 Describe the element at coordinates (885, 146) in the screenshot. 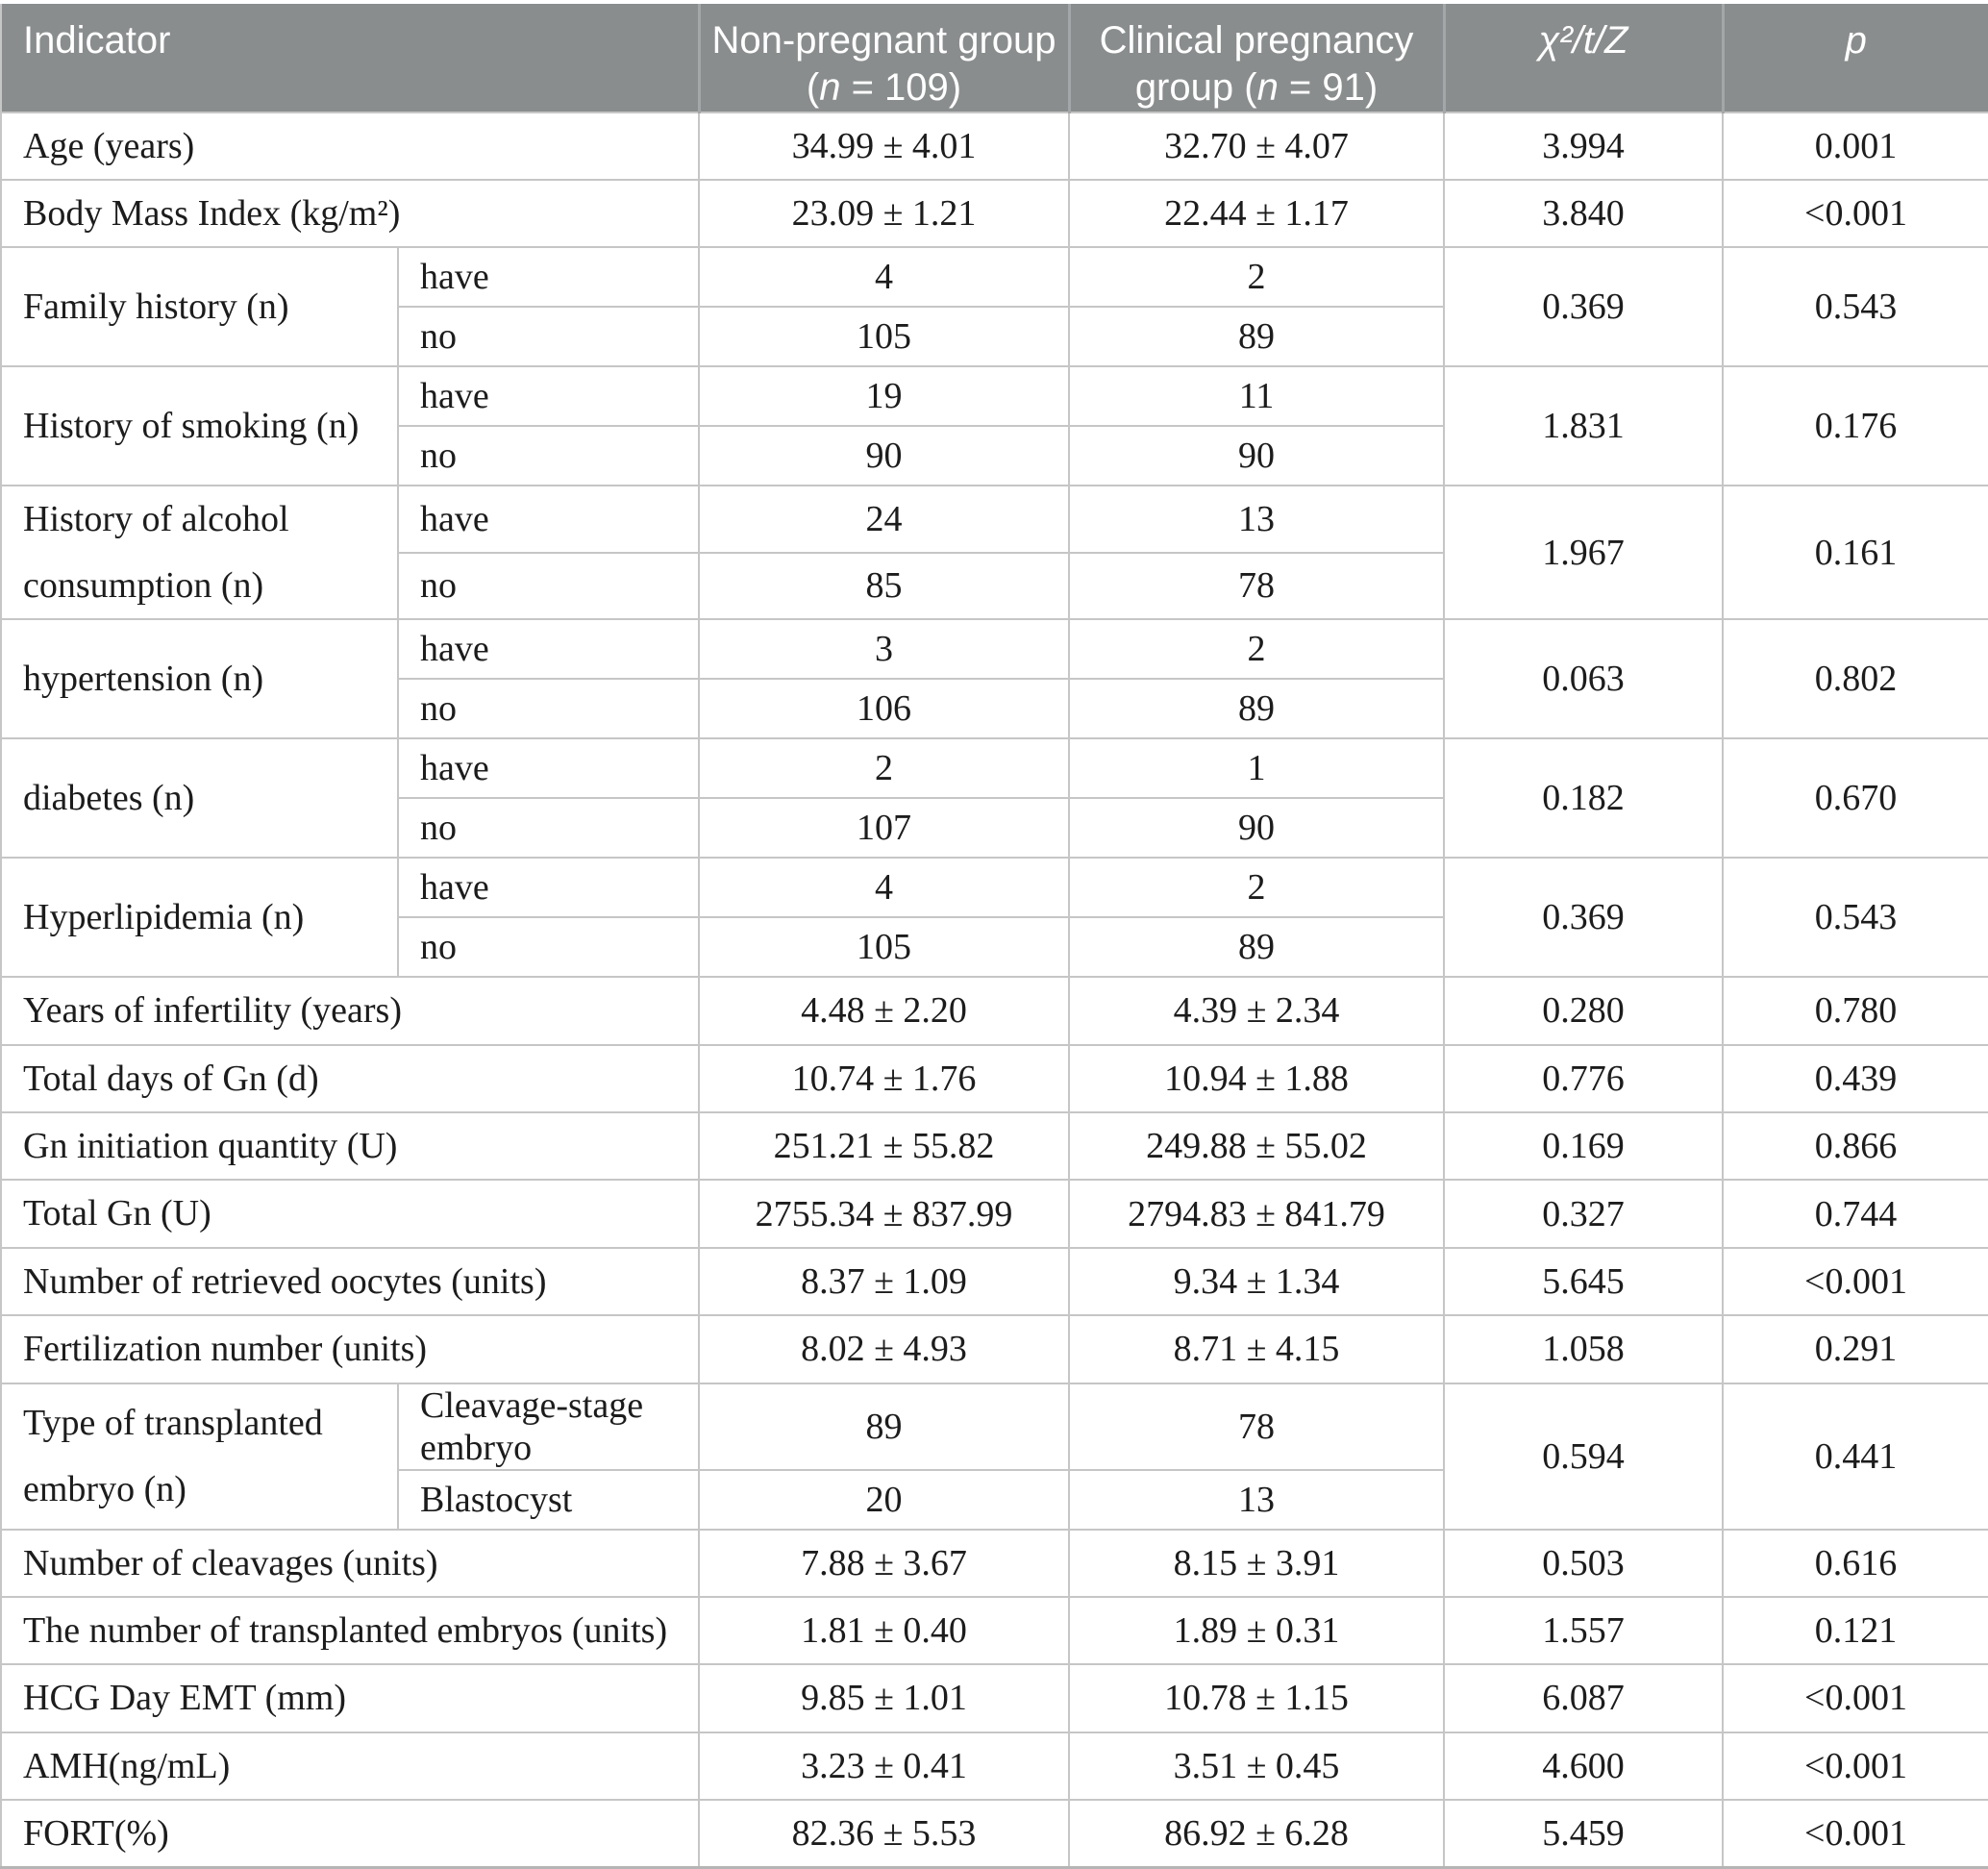

I see `non-pregnant-value-cell: 34.99 ± 4.01` at that location.